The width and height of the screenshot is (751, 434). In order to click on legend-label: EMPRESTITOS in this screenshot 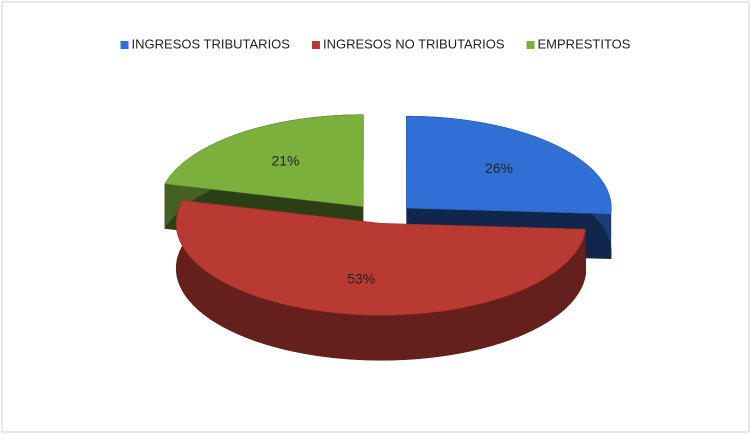, I will do `click(584, 43)`.